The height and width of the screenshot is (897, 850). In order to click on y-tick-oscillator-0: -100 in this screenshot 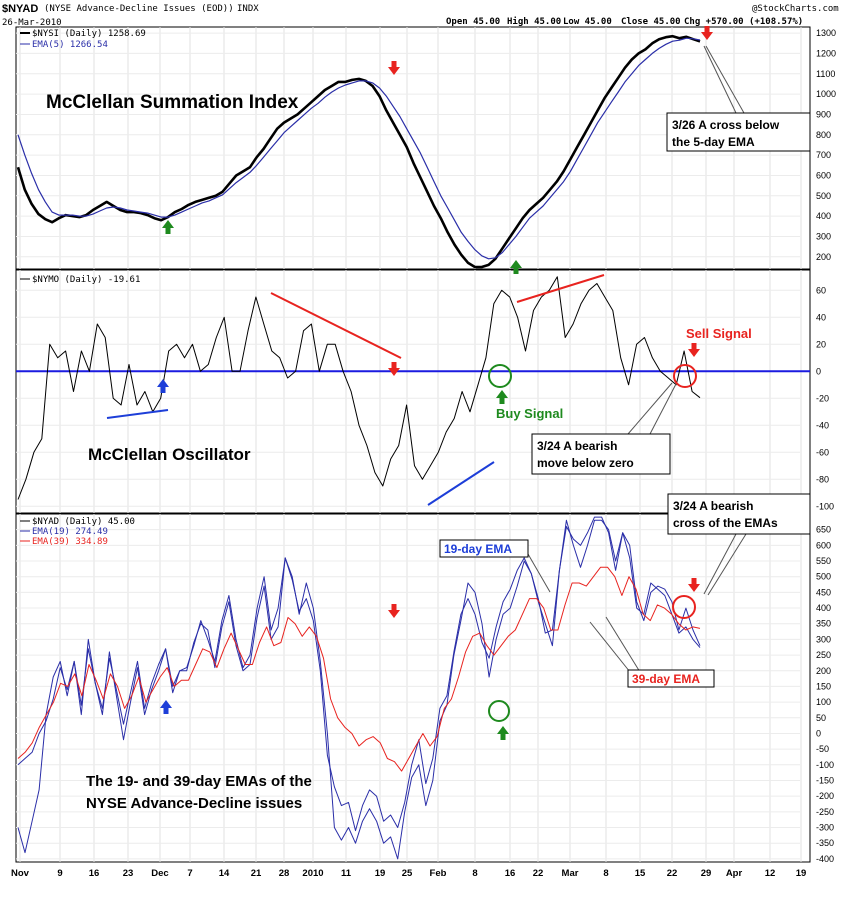, I will do `click(825, 506)`.